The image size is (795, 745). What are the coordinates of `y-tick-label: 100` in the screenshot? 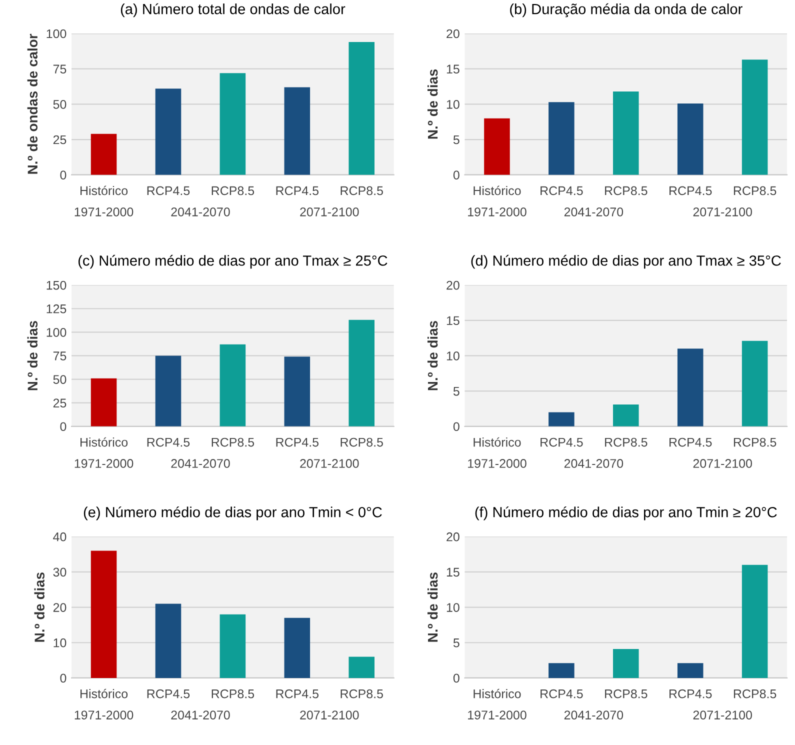 It's located at (56, 332).